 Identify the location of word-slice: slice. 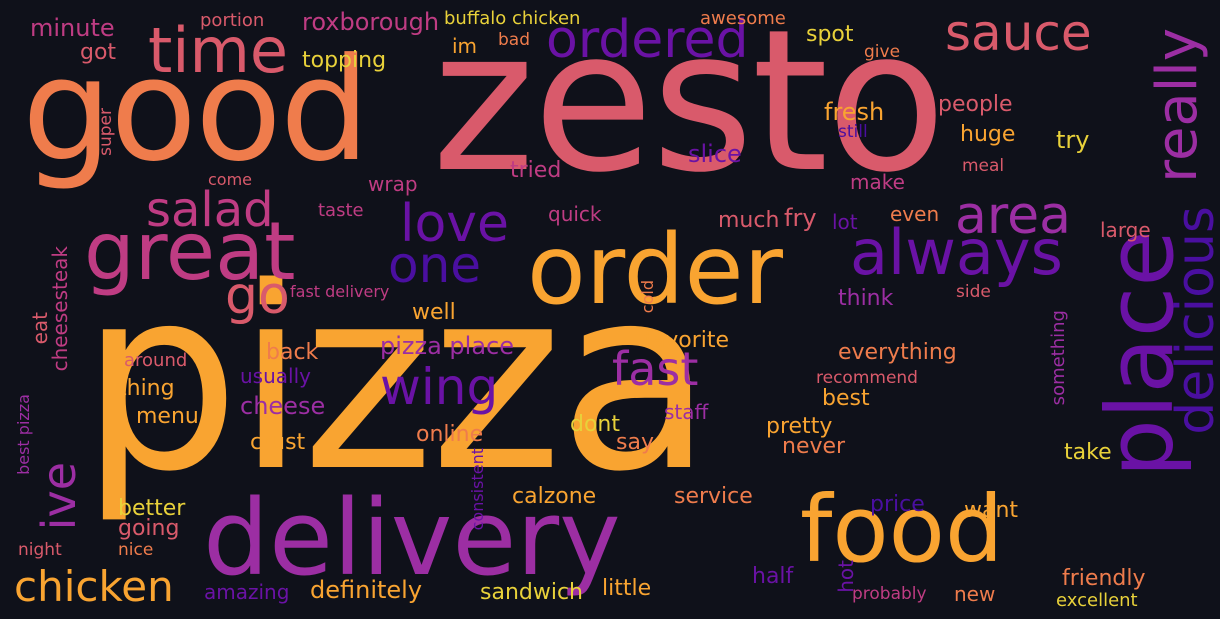
(715, 154).